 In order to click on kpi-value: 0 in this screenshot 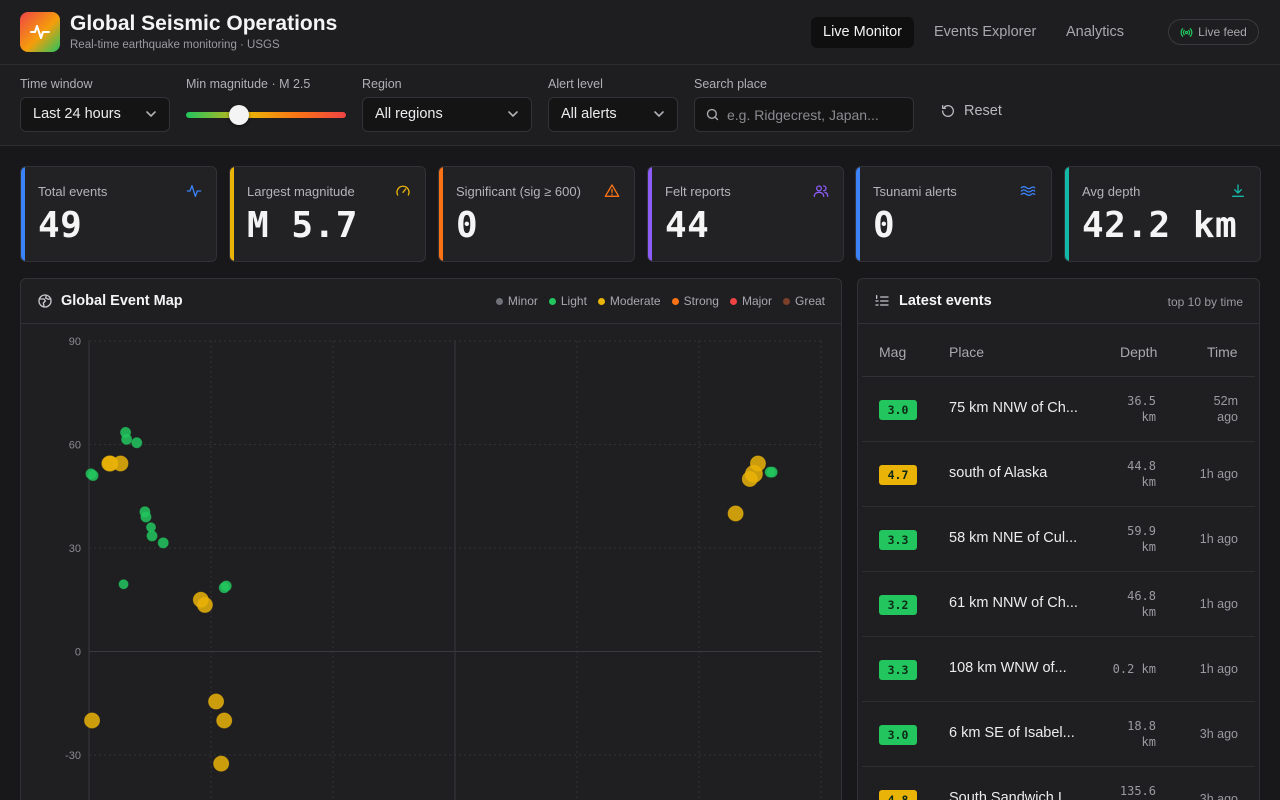, I will do `click(884, 225)`.